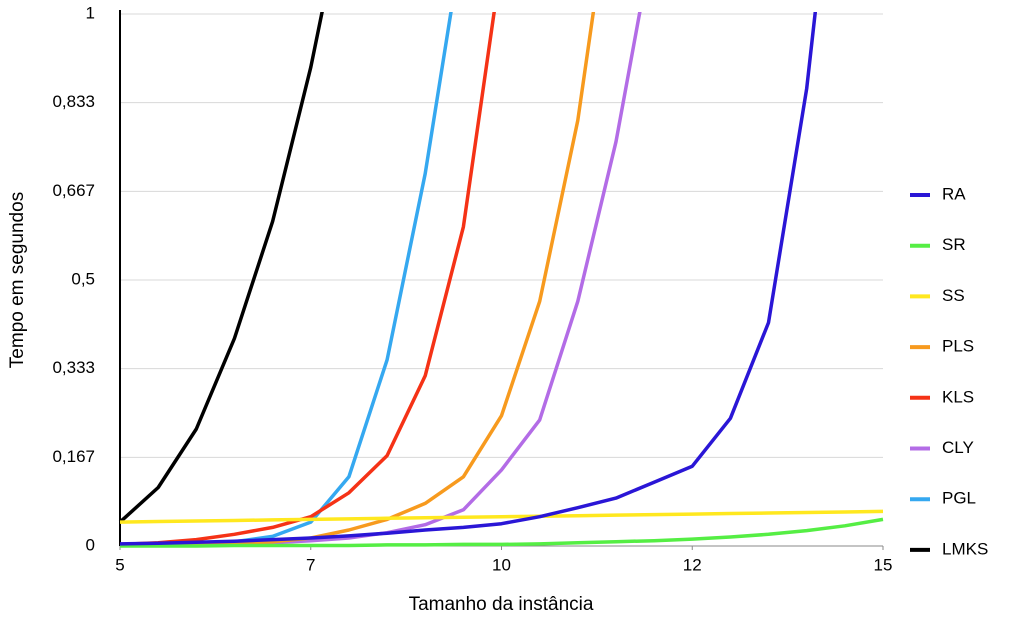 The image size is (1015, 626). Describe the element at coordinates (17, 280) in the screenshot. I see `y-axis-label: Tempo em segundos` at that location.